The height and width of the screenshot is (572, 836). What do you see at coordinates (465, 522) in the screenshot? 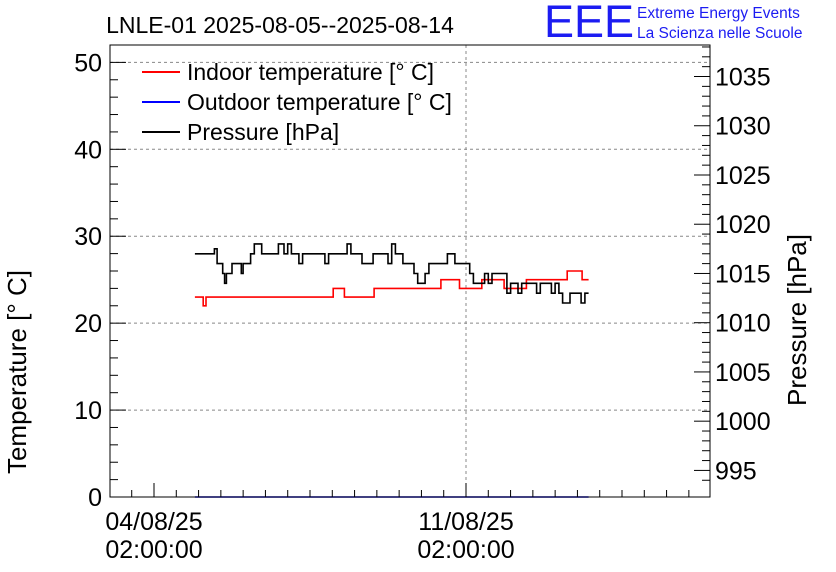
I see `x-tick-date: 11/08/25` at bounding box center [465, 522].